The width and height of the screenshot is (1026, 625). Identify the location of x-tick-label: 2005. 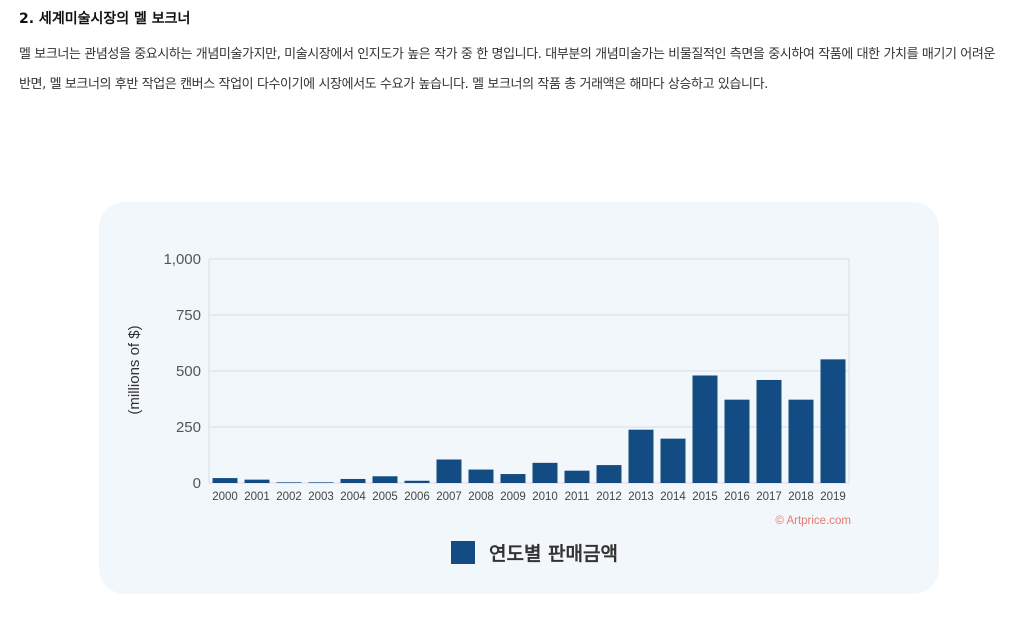
(385, 497).